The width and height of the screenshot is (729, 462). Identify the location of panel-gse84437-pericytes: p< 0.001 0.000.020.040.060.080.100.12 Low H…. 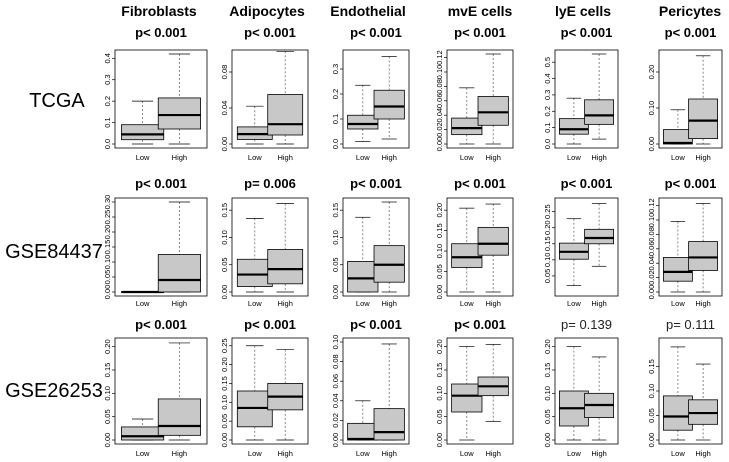
(685, 242).